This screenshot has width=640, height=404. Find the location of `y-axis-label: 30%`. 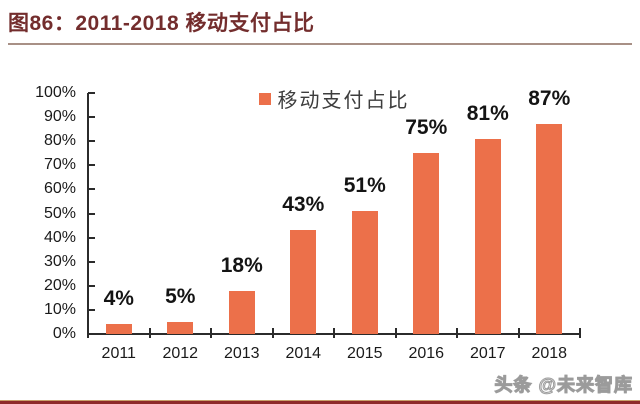

y-axis-label: 30% is located at coordinates (59, 261).